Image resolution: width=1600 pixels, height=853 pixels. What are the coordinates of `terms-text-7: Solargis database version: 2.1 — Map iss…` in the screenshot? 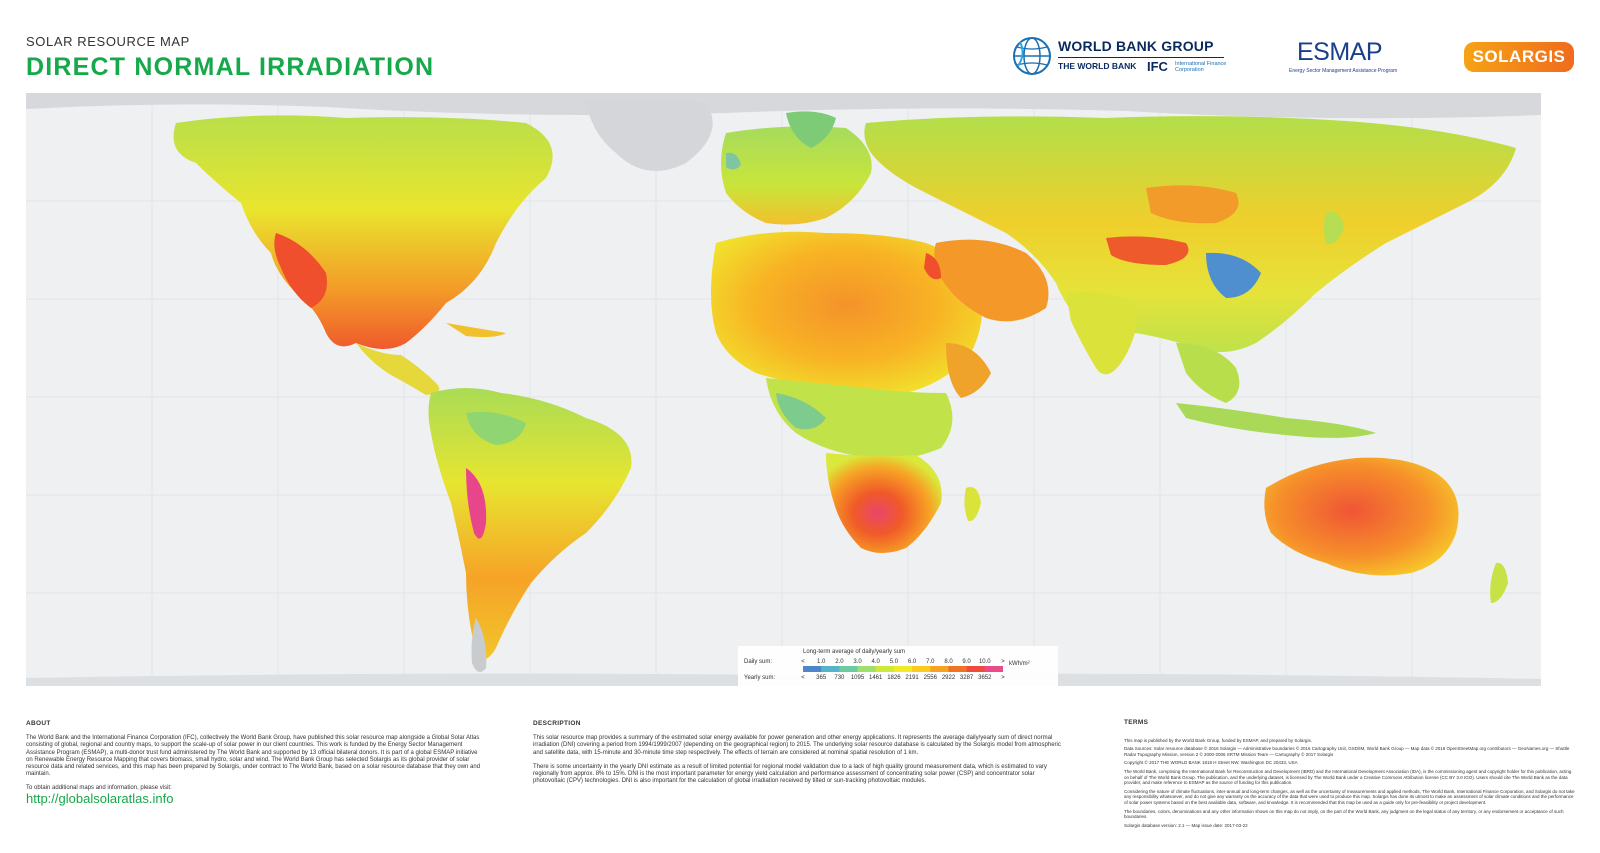 It's located at (1186, 825).